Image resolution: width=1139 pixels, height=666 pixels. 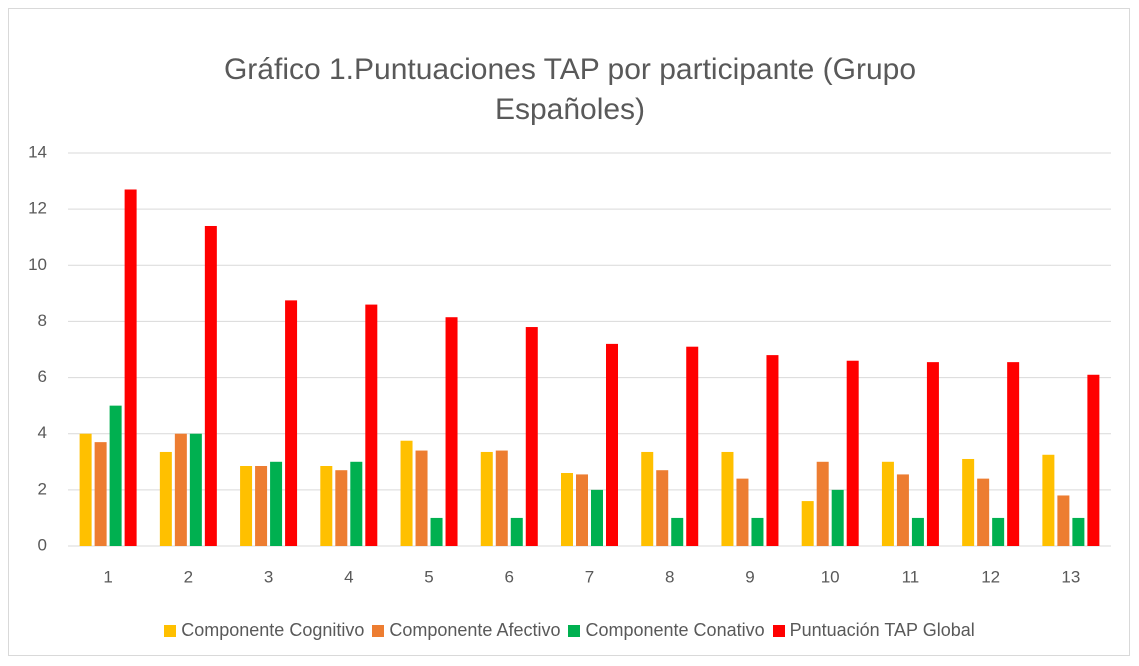 What do you see at coordinates (273, 630) in the screenshot?
I see `legend-label: Componente Cognitivo` at bounding box center [273, 630].